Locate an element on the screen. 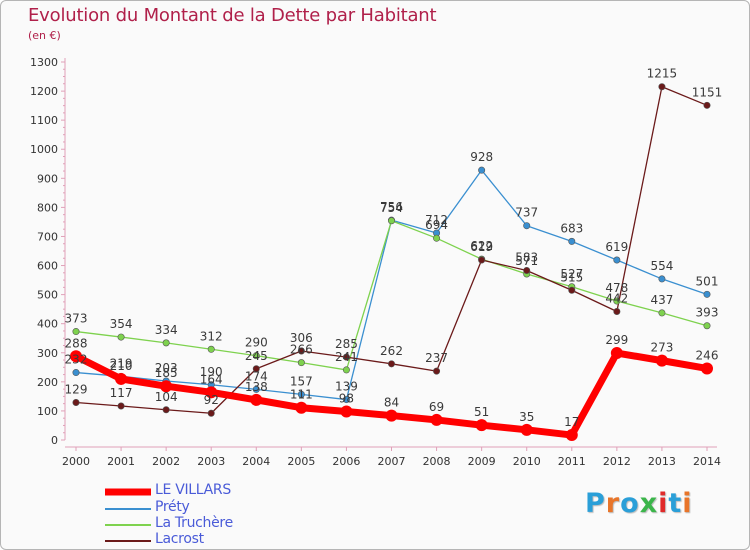 The image size is (750, 550). x-tick-label: 2001 is located at coordinates (121, 461).